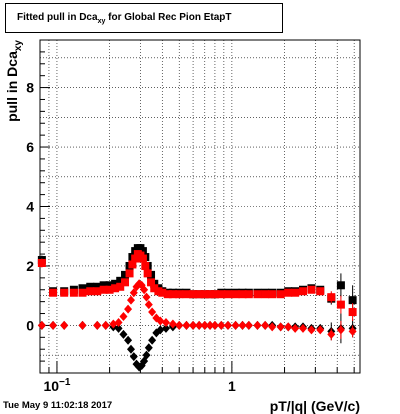 Image resolution: width=400 pixels, height=414 pixels. Describe the element at coordinates (232, 386) in the screenshot. I see `x-tick-label: 1` at that location.